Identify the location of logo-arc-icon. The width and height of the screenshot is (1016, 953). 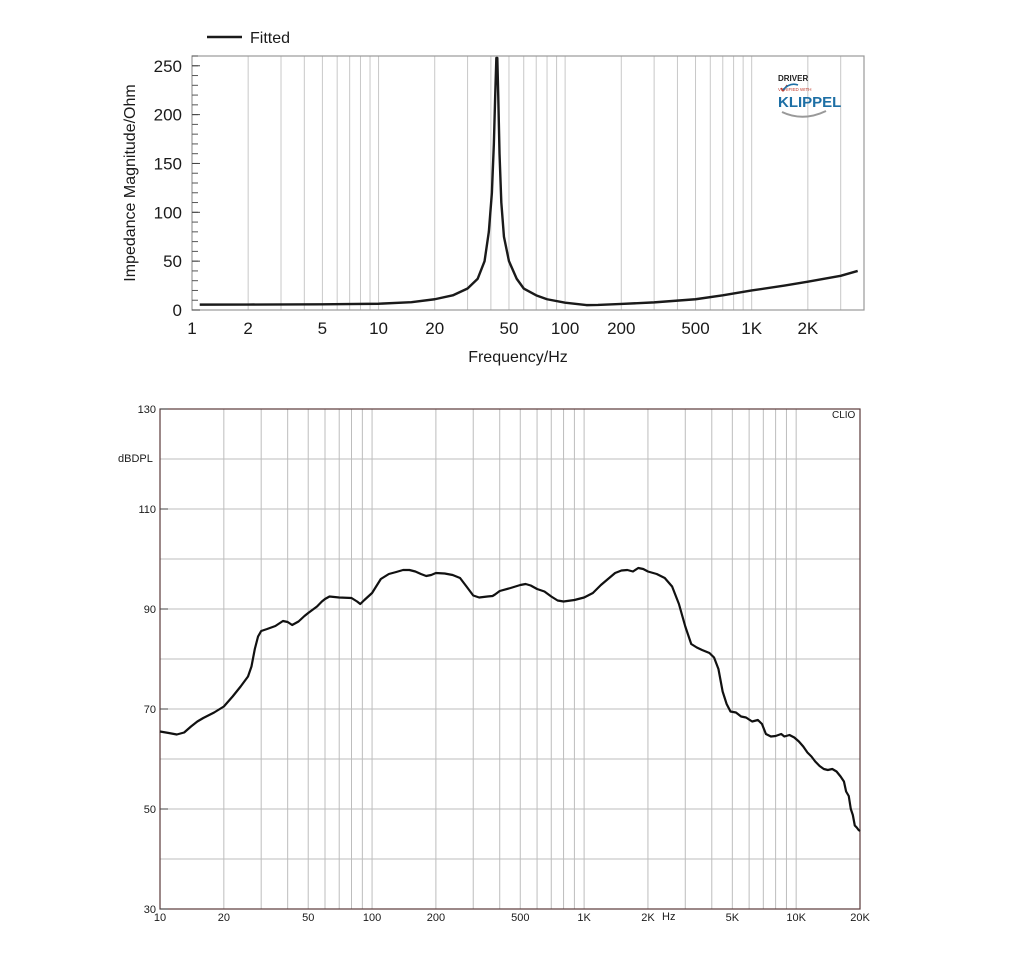
(790, 87).